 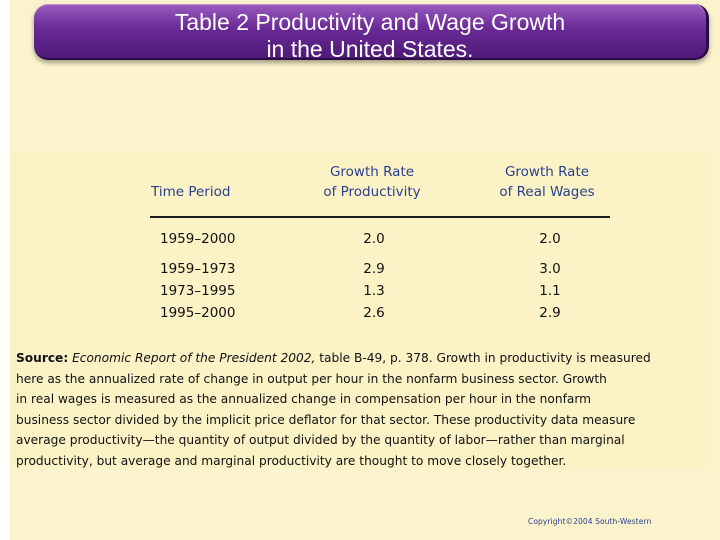 I want to click on title-bar, so click(x=371, y=32).